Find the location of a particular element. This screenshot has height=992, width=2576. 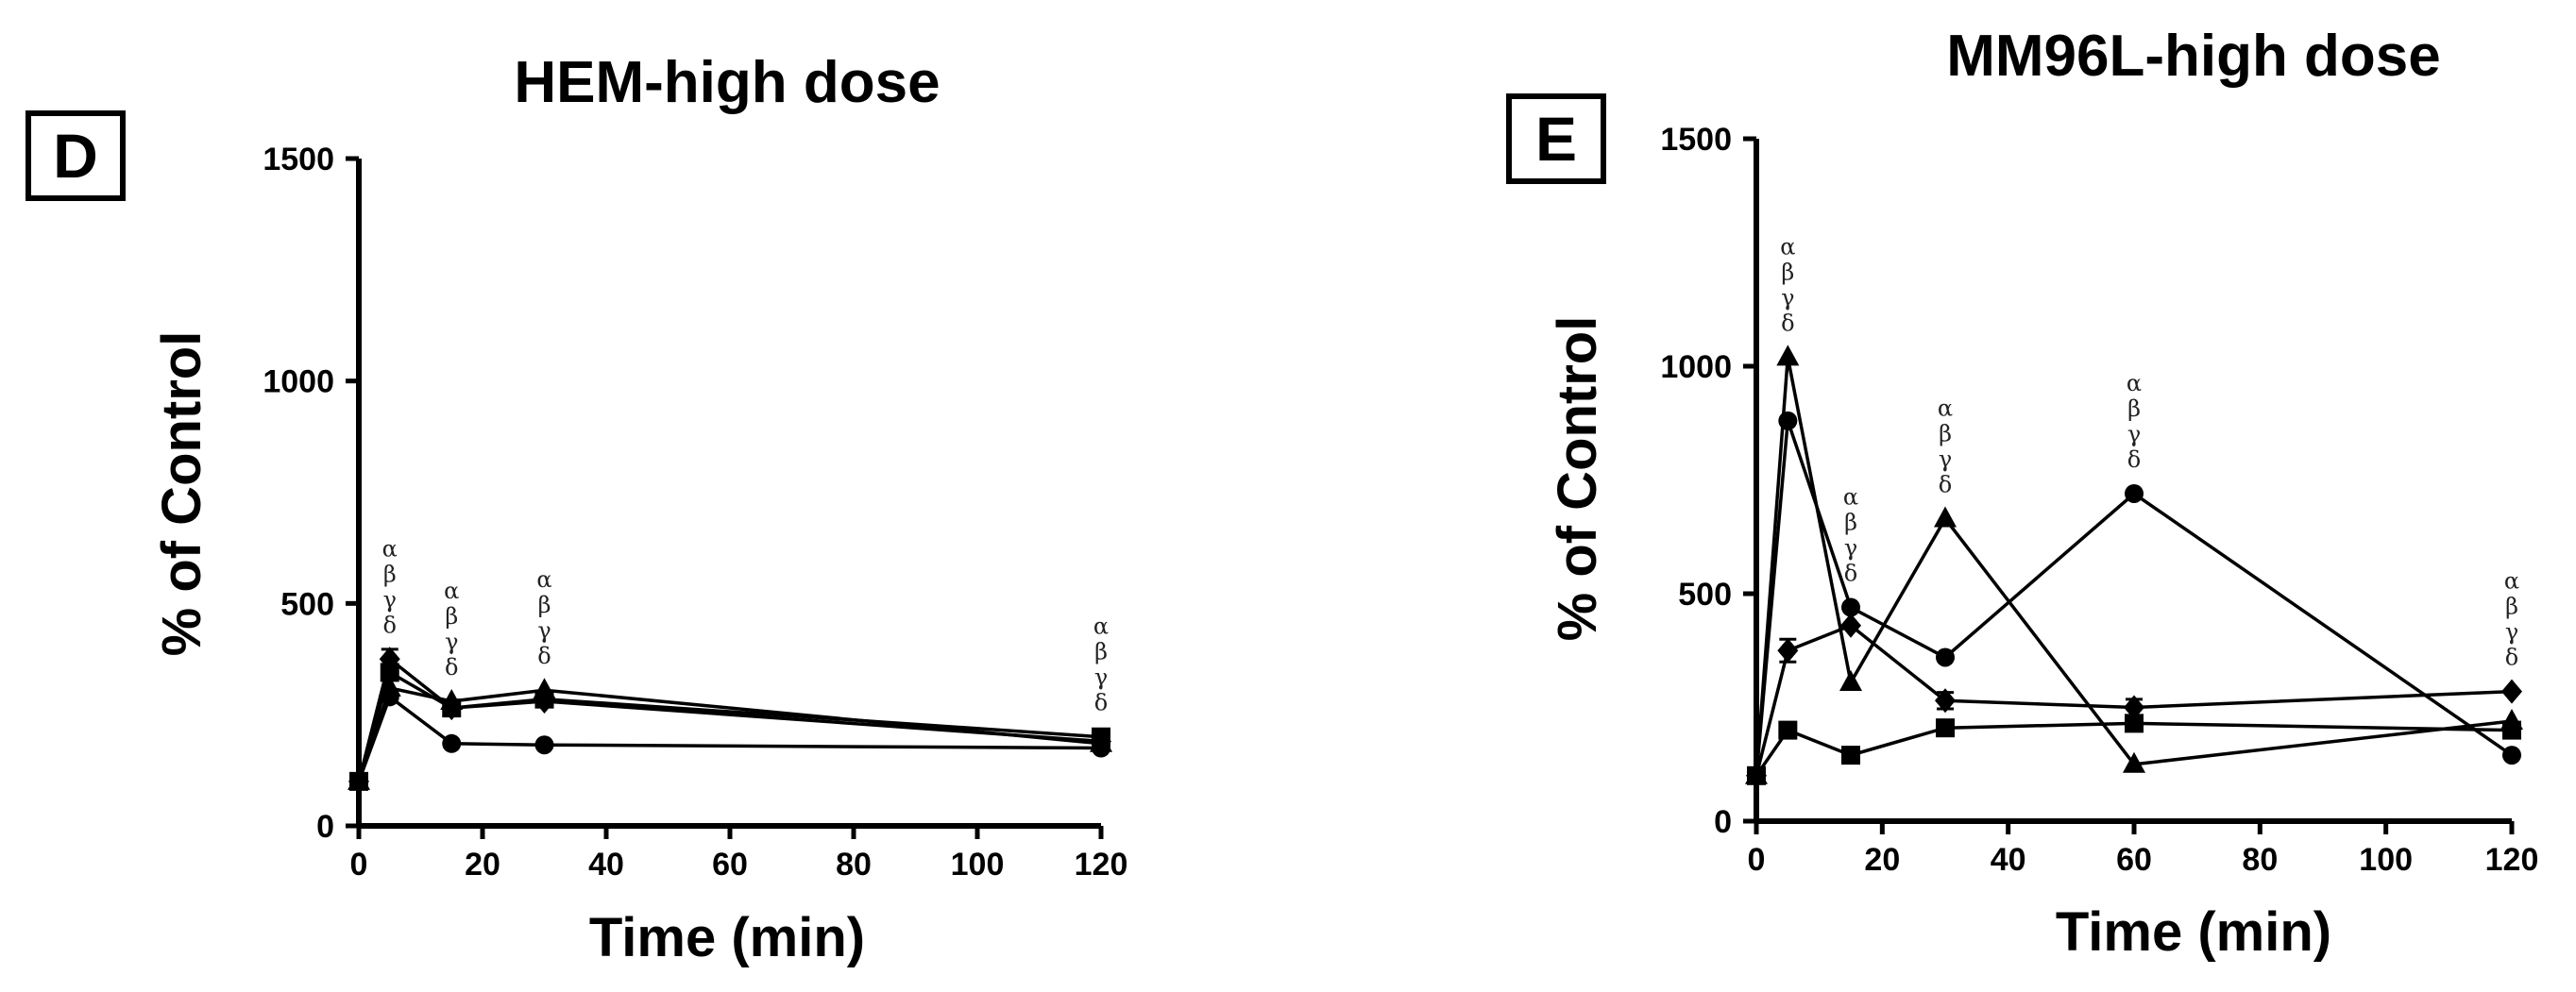

panel-e-x-tick-label: 100 is located at coordinates (2386, 860).